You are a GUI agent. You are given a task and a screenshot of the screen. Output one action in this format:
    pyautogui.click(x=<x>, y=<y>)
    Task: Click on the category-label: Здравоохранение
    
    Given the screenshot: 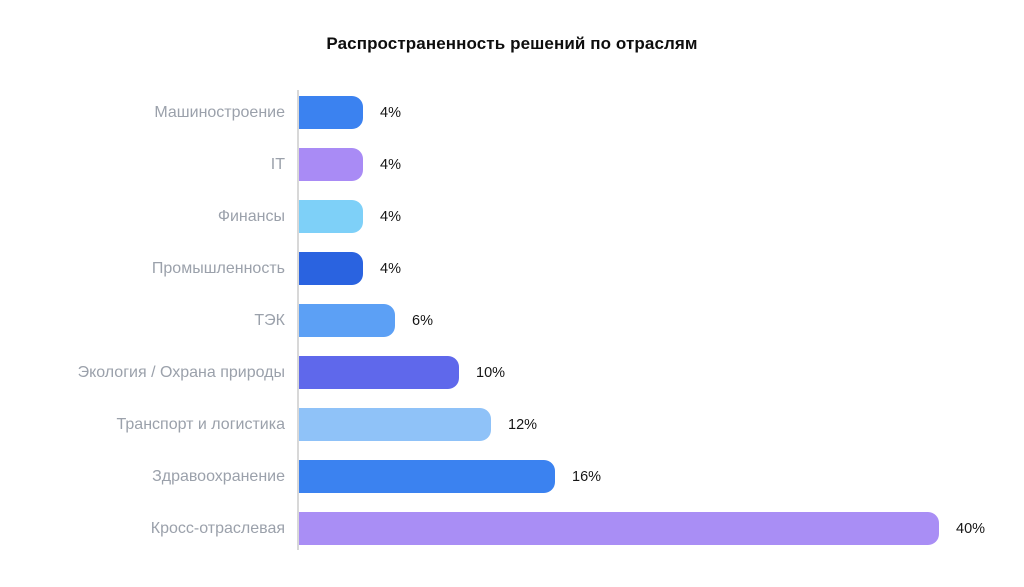 What is the action you would take?
    pyautogui.click(x=218, y=476)
    